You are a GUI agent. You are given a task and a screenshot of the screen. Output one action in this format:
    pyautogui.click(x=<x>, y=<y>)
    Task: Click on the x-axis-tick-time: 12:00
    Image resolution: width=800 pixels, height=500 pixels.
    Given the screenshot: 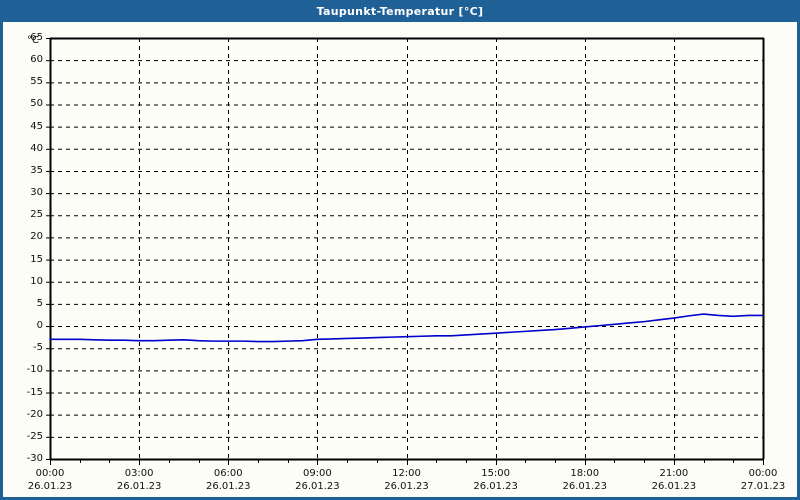 What is the action you would take?
    pyautogui.click(x=406, y=473)
    